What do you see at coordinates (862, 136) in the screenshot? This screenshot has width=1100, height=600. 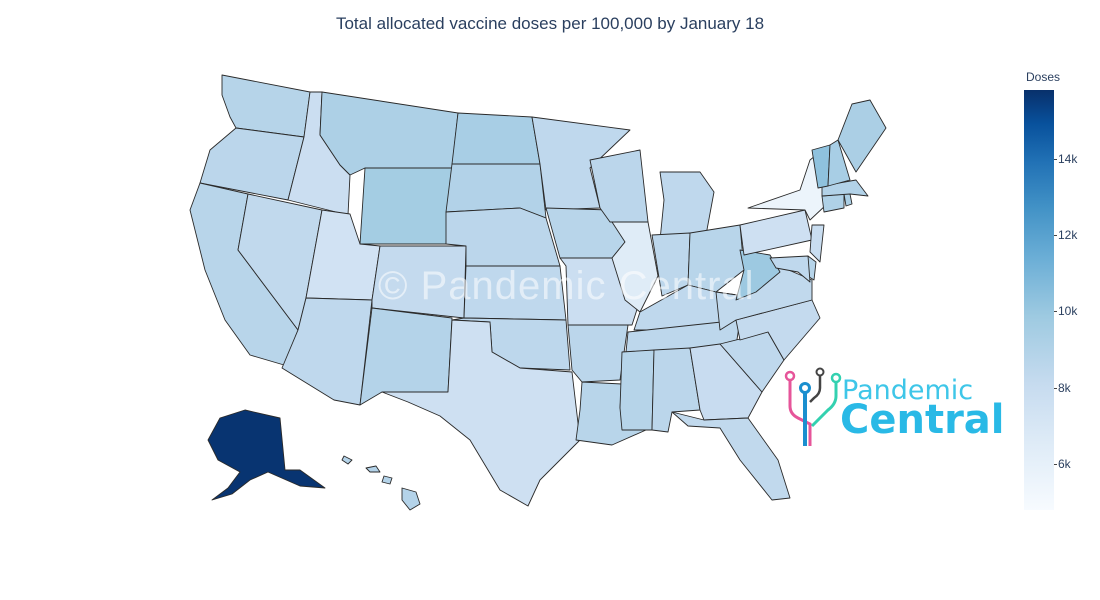 I see `state-me` at bounding box center [862, 136].